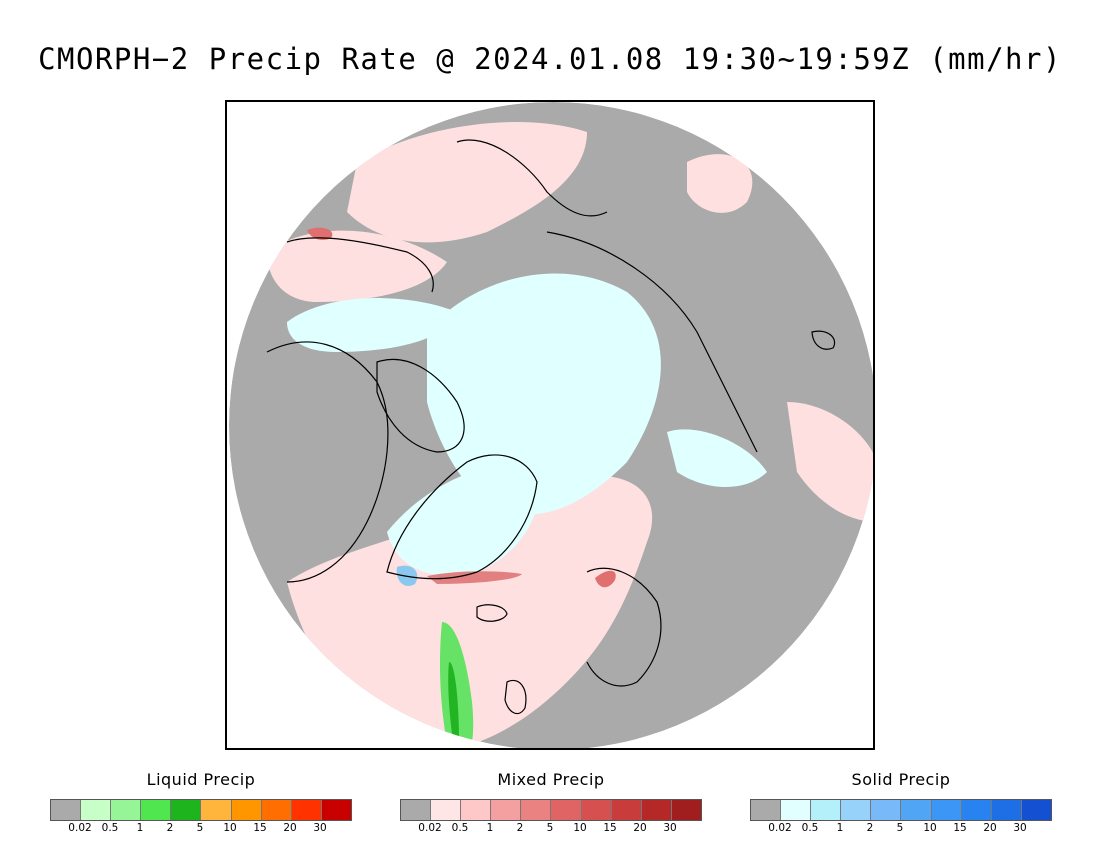 Image resolution: width=1100 pixels, height=850 pixels. I want to click on mixed-precip-region-north, so click(467, 182).